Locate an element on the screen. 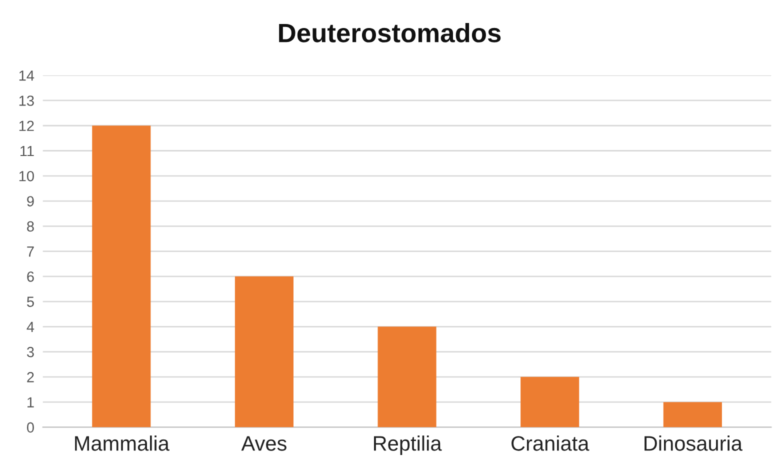 This screenshot has width=779, height=471. y-tick-label: 4 is located at coordinates (30, 327).